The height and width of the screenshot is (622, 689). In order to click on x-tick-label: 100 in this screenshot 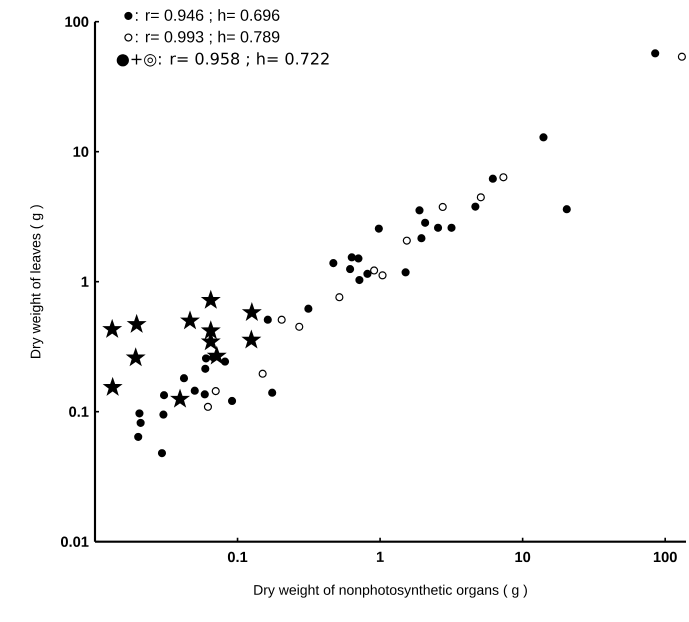, I will do `click(665, 557)`.